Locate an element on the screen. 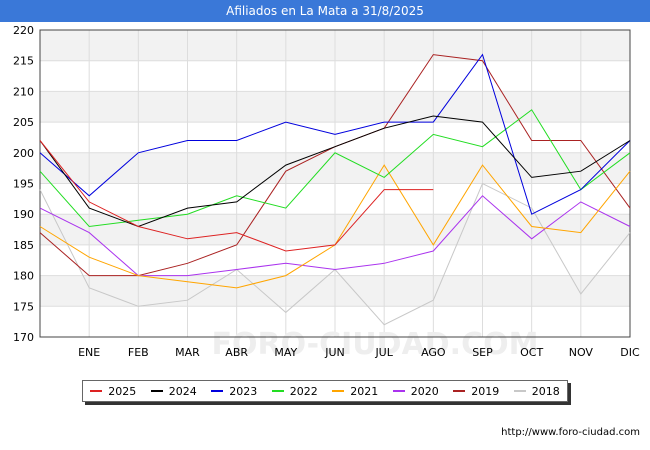  legend-item-2018: 2018 is located at coordinates (536, 391).